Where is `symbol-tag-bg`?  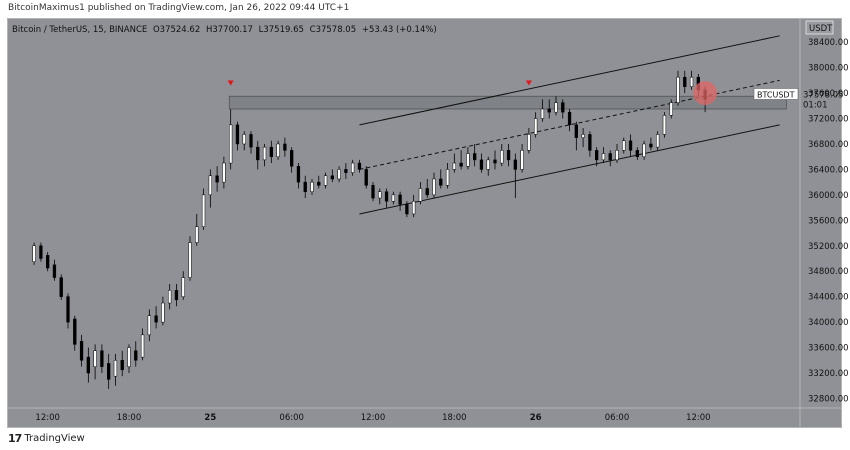
symbol-tag-bg is located at coordinates (776, 94).